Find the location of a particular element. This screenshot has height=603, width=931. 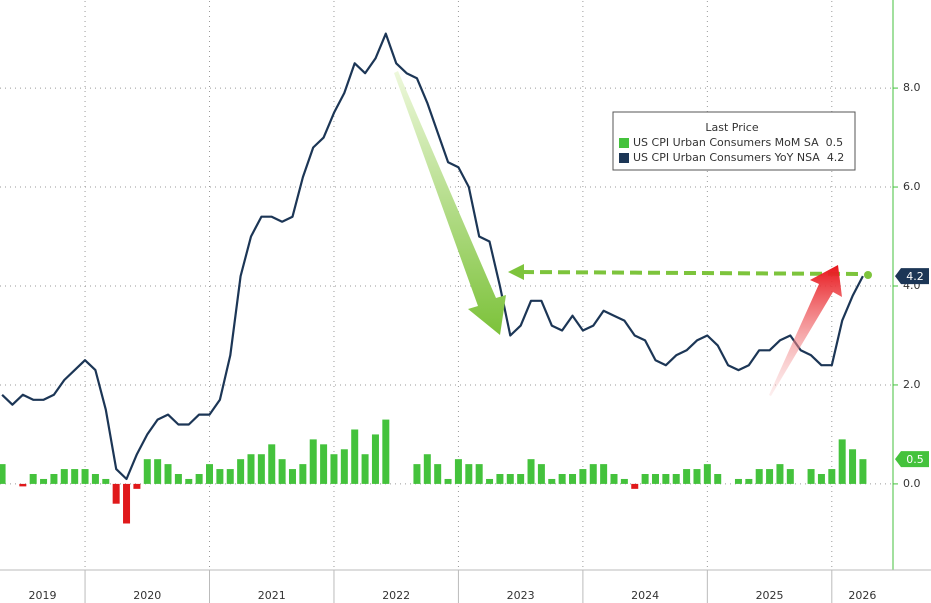

x-tick-label: 2019 is located at coordinates (43, 595).